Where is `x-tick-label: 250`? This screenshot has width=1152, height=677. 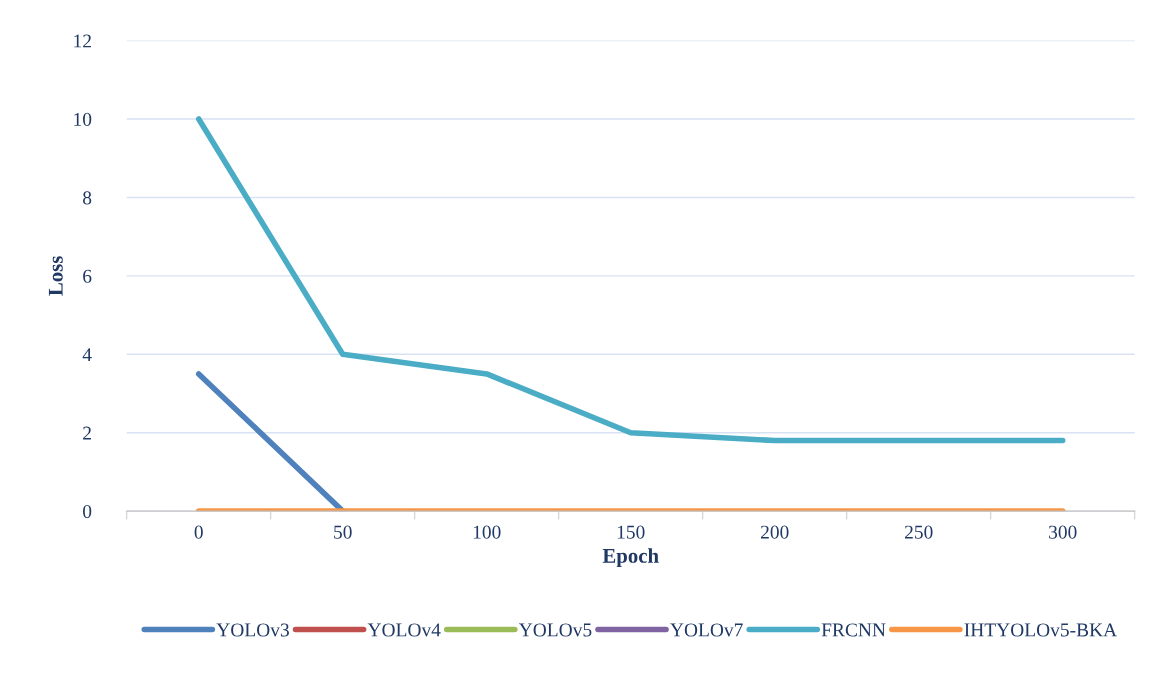 x-tick-label: 250 is located at coordinates (918, 532).